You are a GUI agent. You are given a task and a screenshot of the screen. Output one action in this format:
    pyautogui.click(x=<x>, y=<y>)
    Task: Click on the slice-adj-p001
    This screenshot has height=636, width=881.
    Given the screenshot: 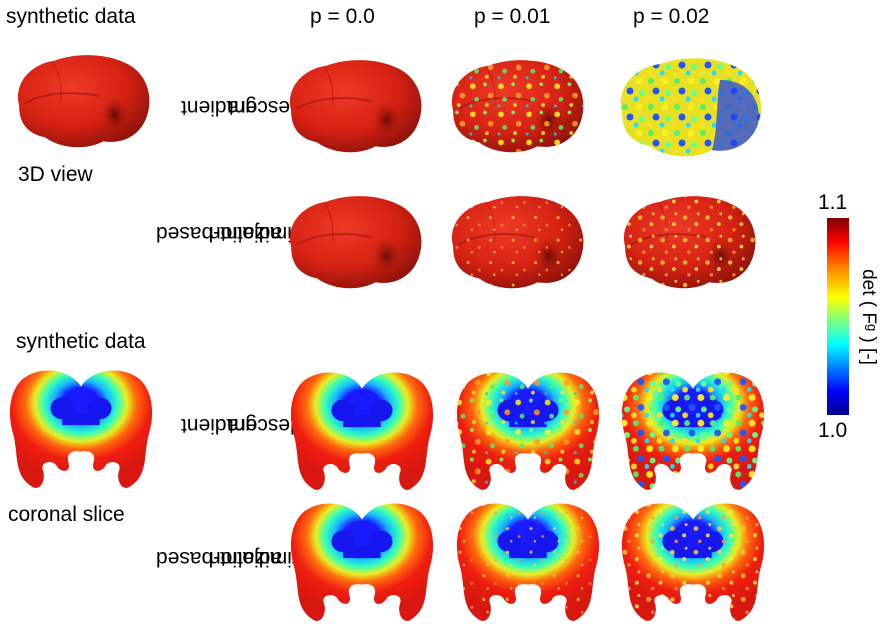 What is the action you would take?
    pyautogui.click(x=528, y=562)
    